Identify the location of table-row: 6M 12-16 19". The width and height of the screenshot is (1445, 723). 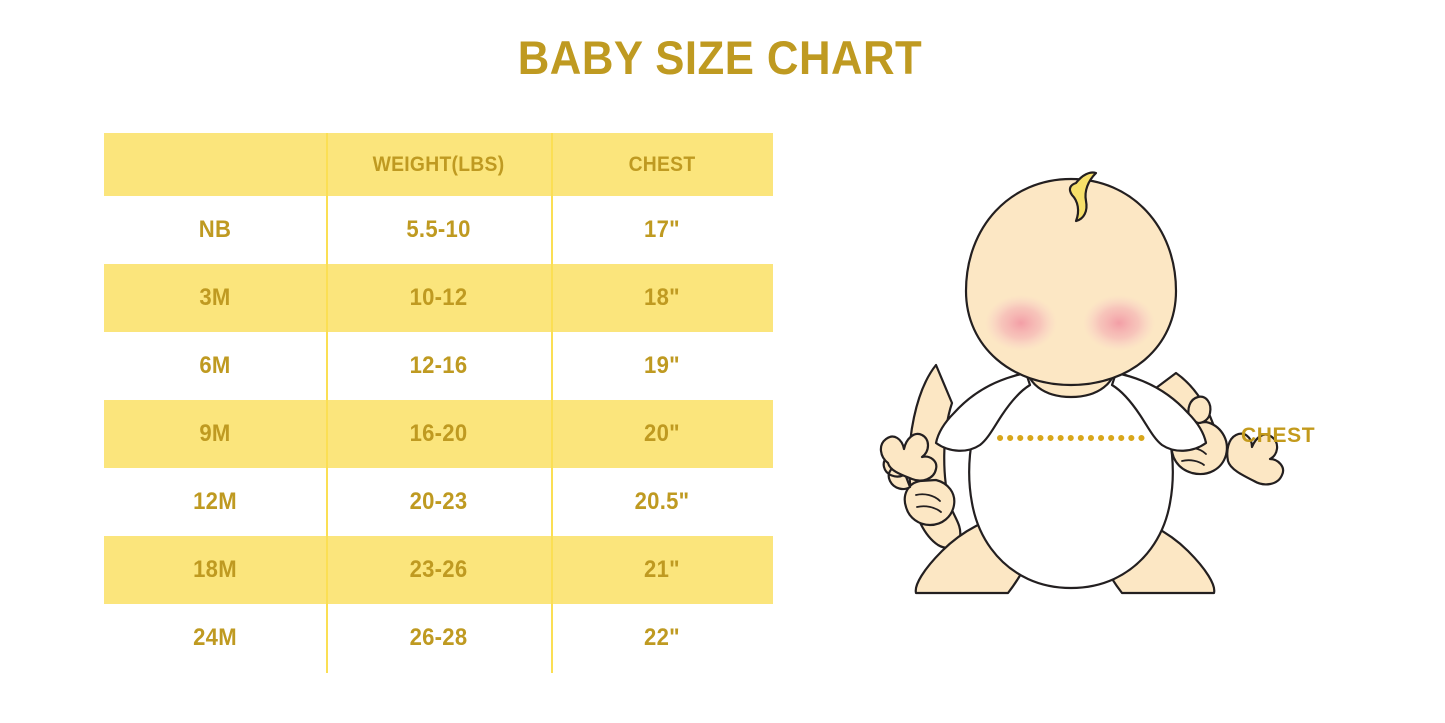
(438, 366).